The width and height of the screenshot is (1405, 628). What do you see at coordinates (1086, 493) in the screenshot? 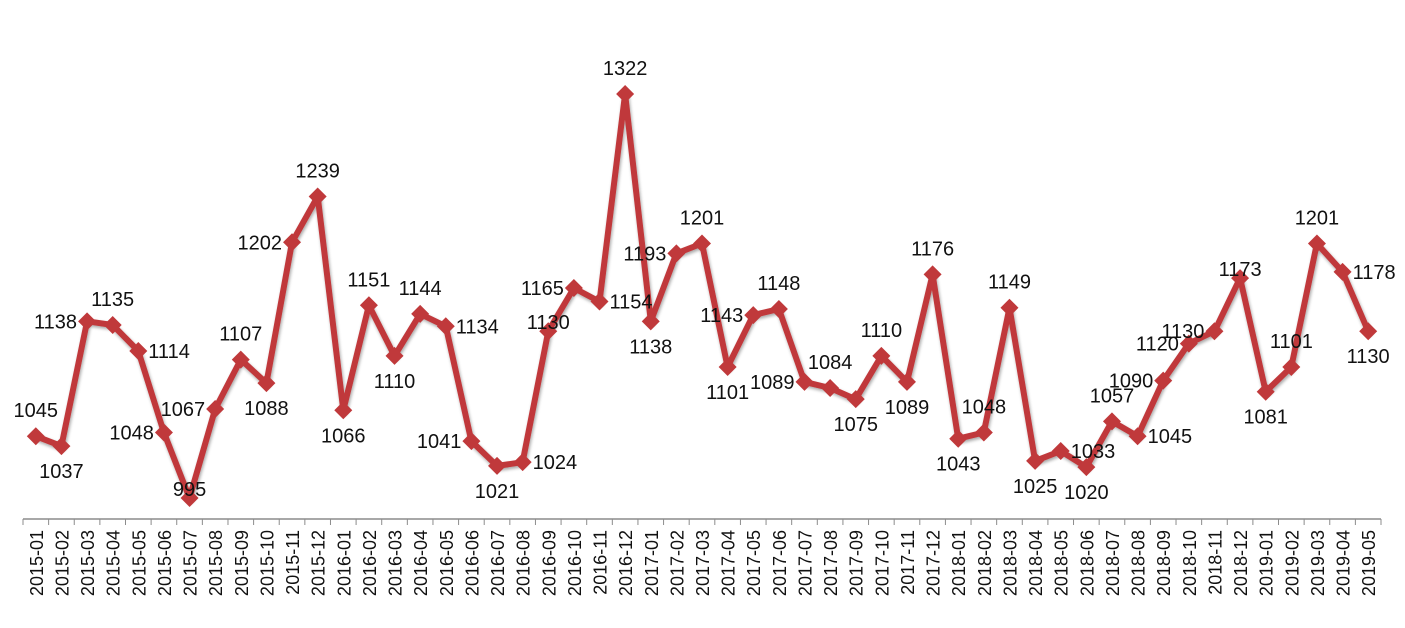
I see `data-label: 1020` at bounding box center [1086, 493].